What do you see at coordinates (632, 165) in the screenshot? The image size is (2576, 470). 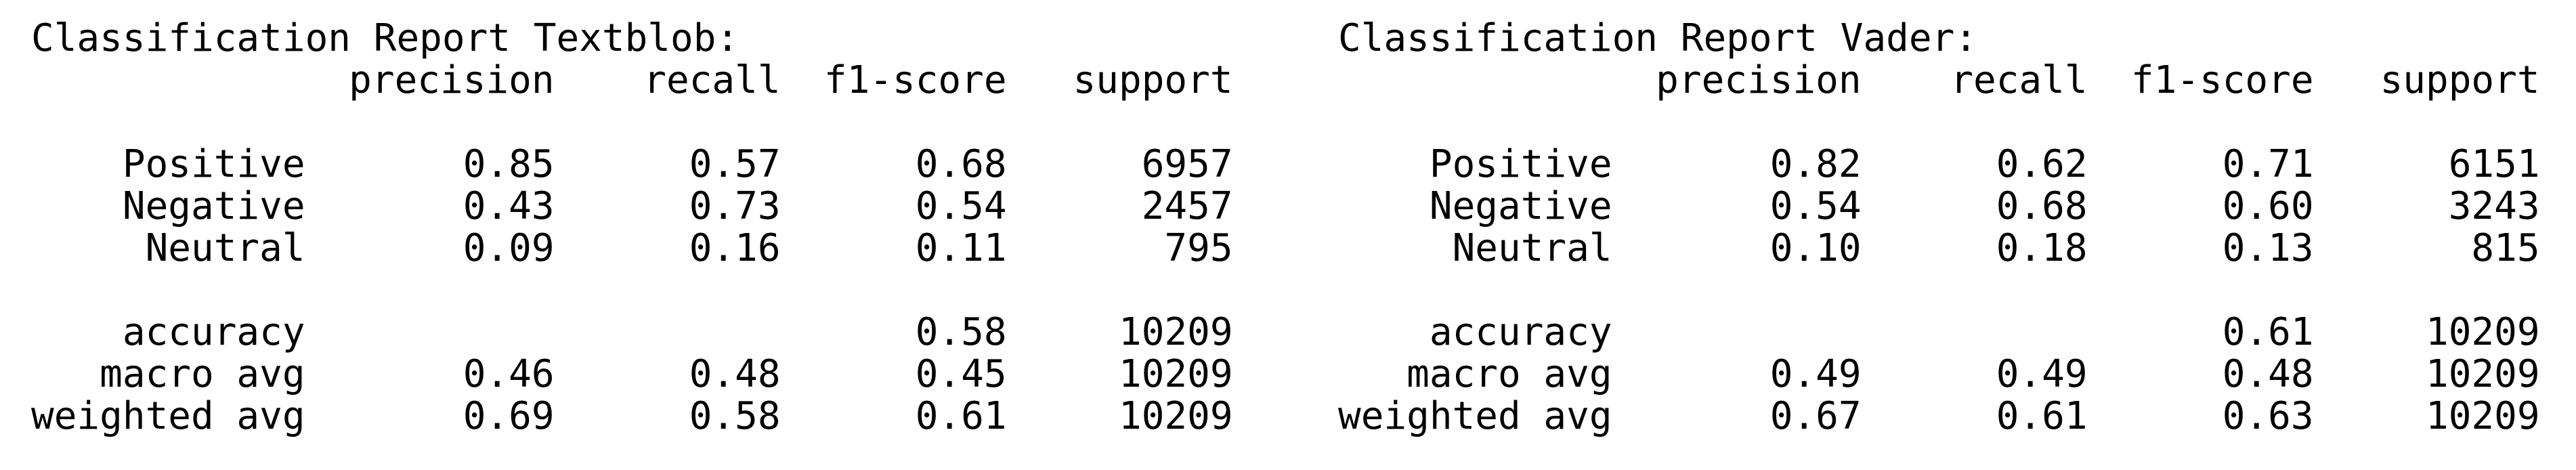 I see `table-row: Positive 0.85 0.57 0.68 6957` at bounding box center [632, 165].